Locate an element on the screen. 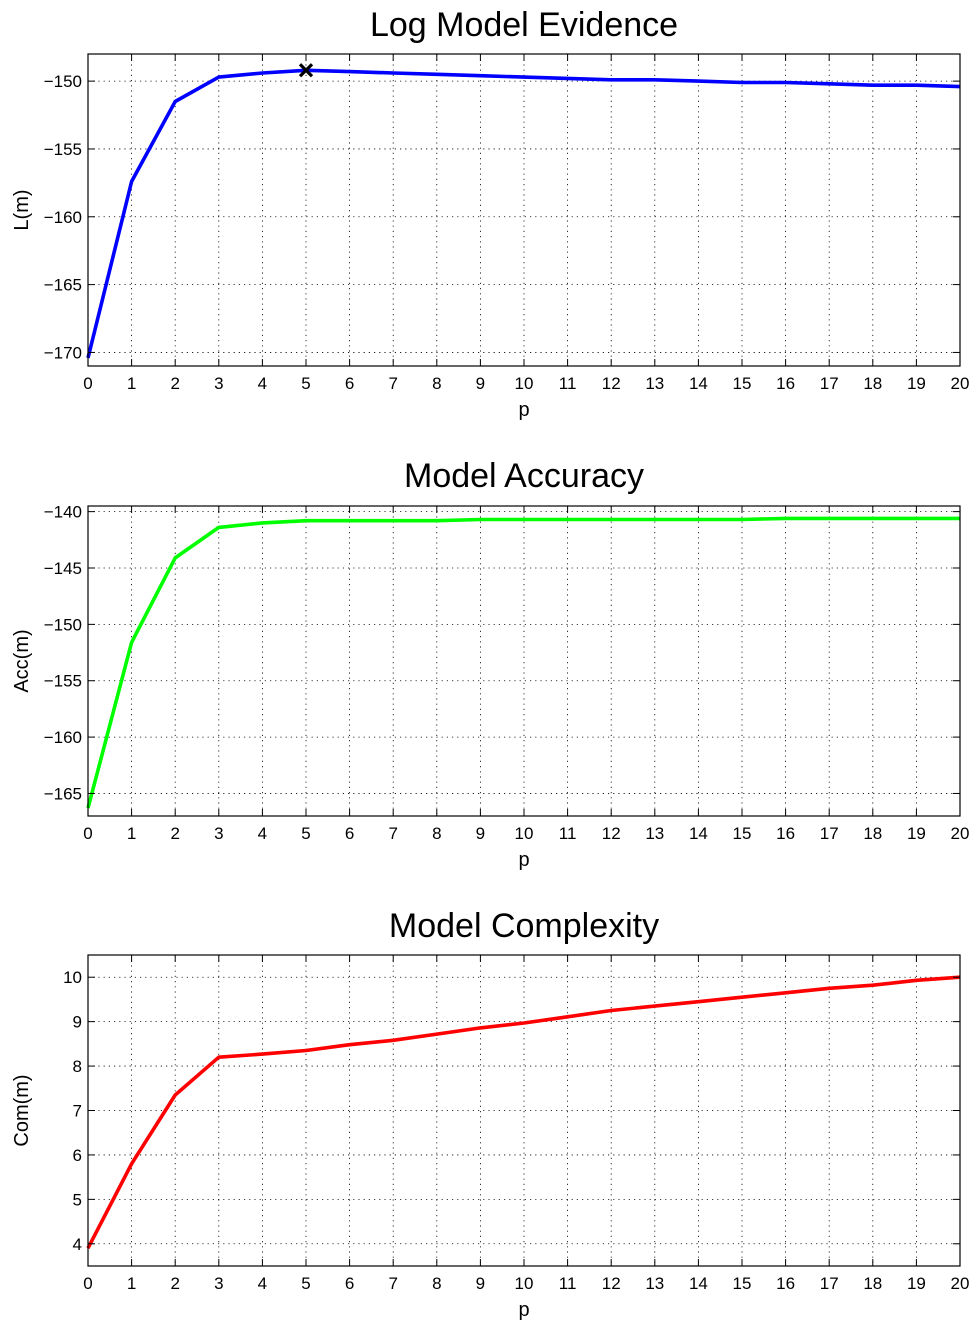  y-tick-label: 10 is located at coordinates (72, 977).